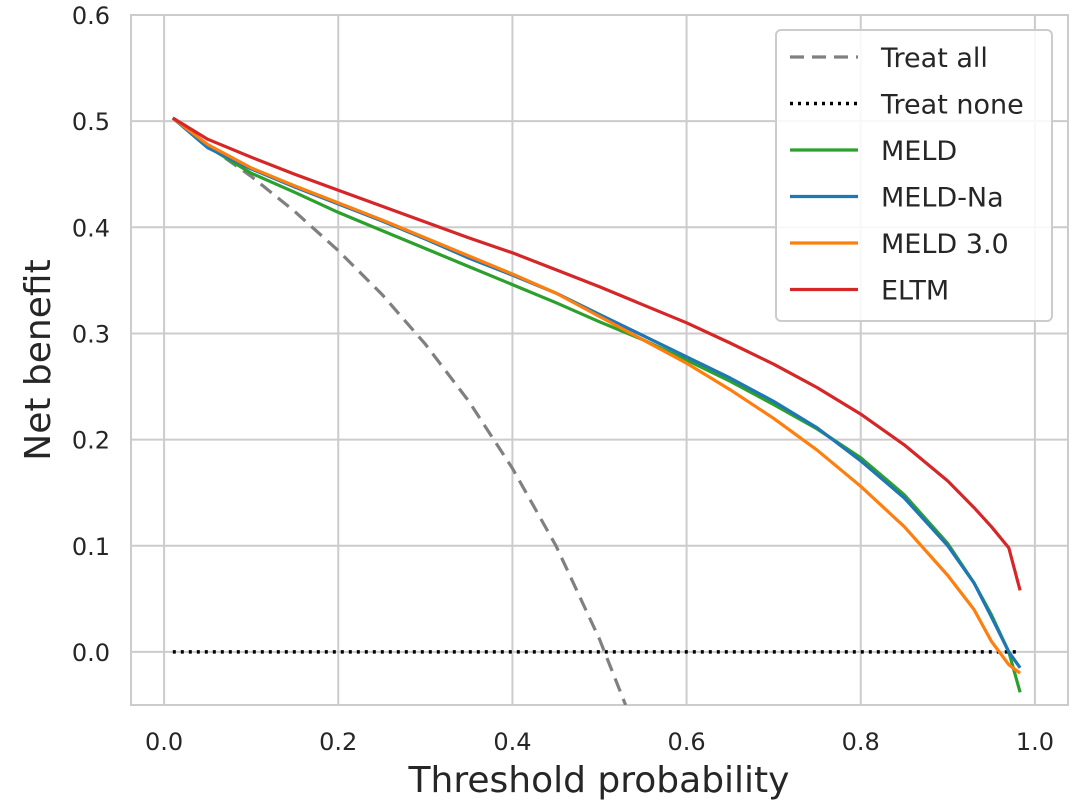  Describe the element at coordinates (91, 122) in the screenshot. I see `y-tick-label: 0.5` at that location.